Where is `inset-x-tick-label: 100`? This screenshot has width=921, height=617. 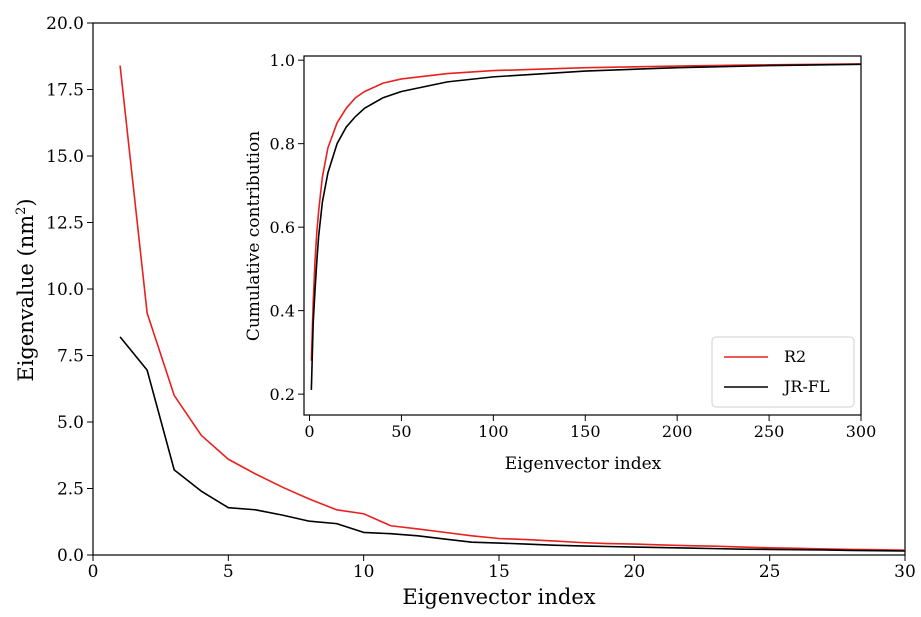 inset-x-tick-label: 100 is located at coordinates (493, 431).